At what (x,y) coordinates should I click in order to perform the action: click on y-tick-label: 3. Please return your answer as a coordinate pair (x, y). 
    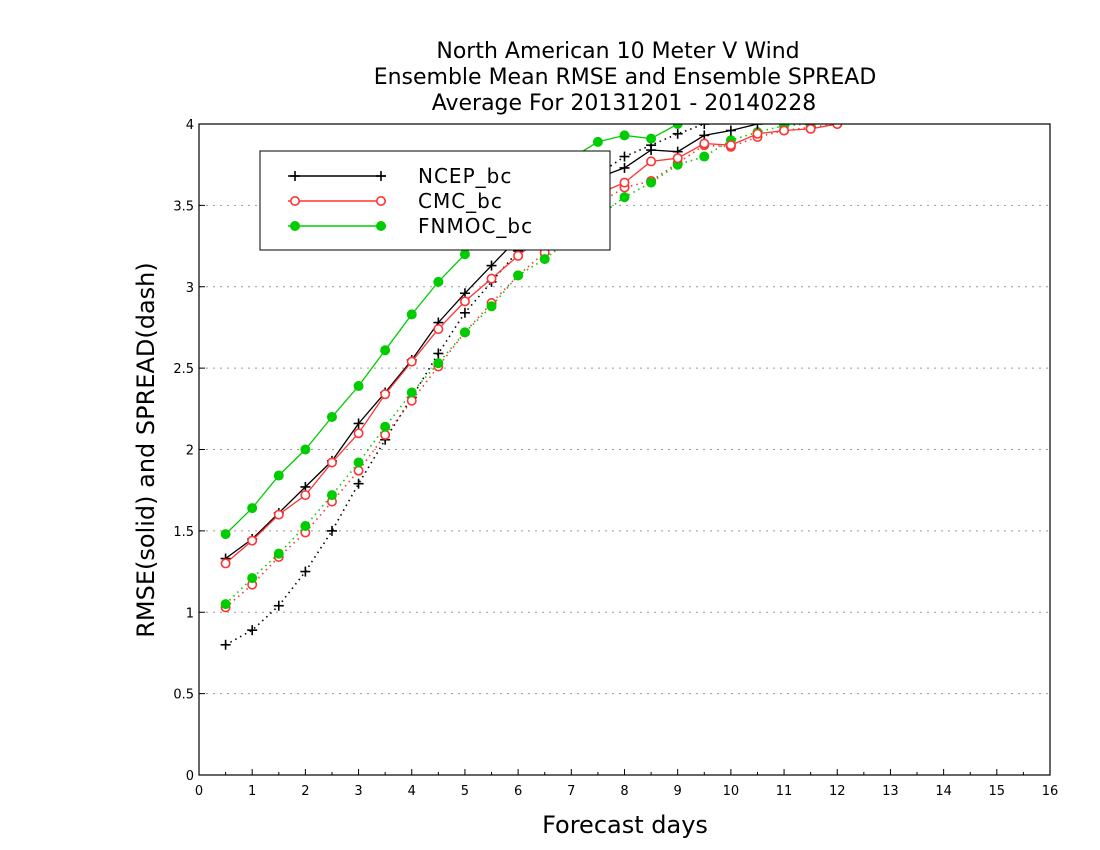
    Looking at the image, I should click on (190, 288).